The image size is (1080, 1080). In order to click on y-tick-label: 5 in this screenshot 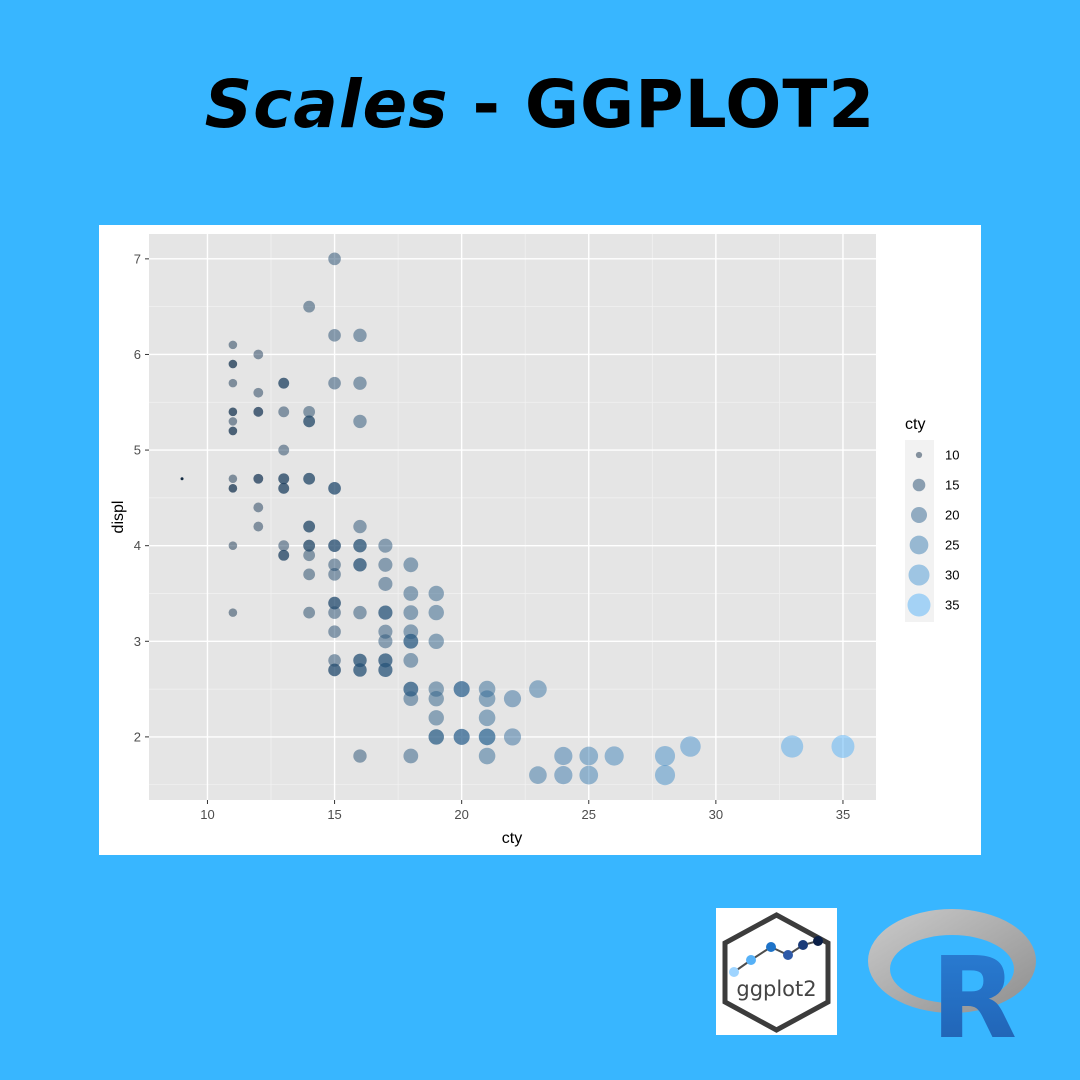, I will do `click(137, 450)`.